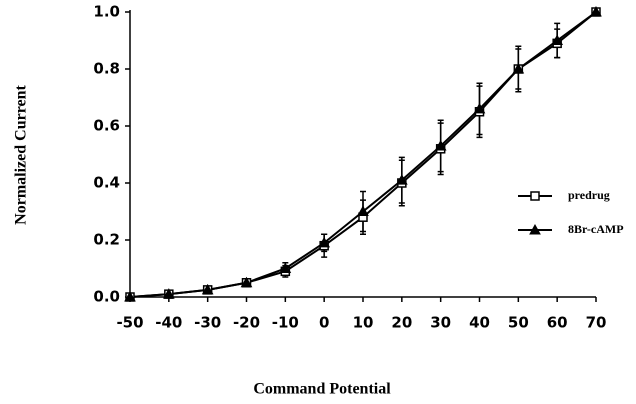 This screenshot has width=636, height=404. I want to click on legend-label: predrug, so click(589, 195).